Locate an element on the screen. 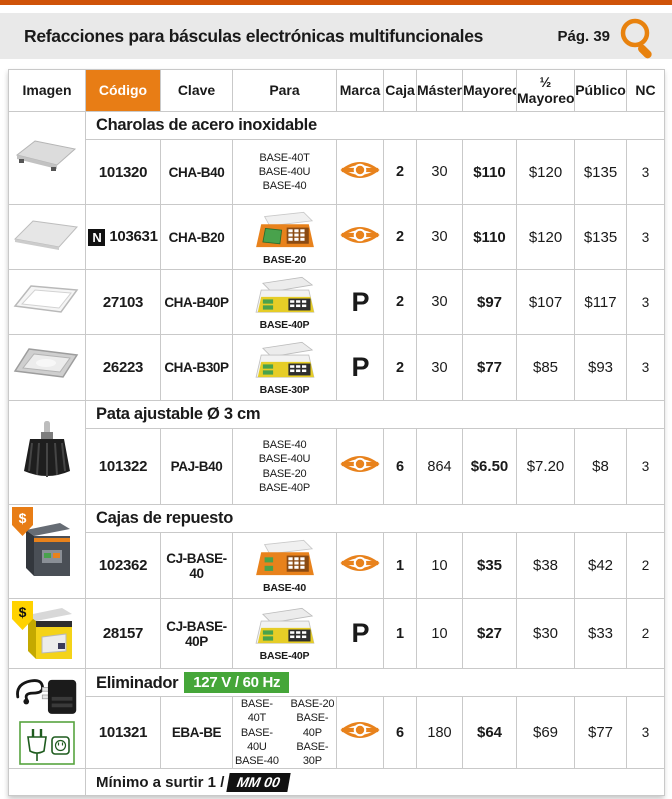 The width and height of the screenshot is (672, 799). table-row: 27103 CHA-B40P BASE-40P P 2 30 $97 $10 is located at coordinates (336, 302).